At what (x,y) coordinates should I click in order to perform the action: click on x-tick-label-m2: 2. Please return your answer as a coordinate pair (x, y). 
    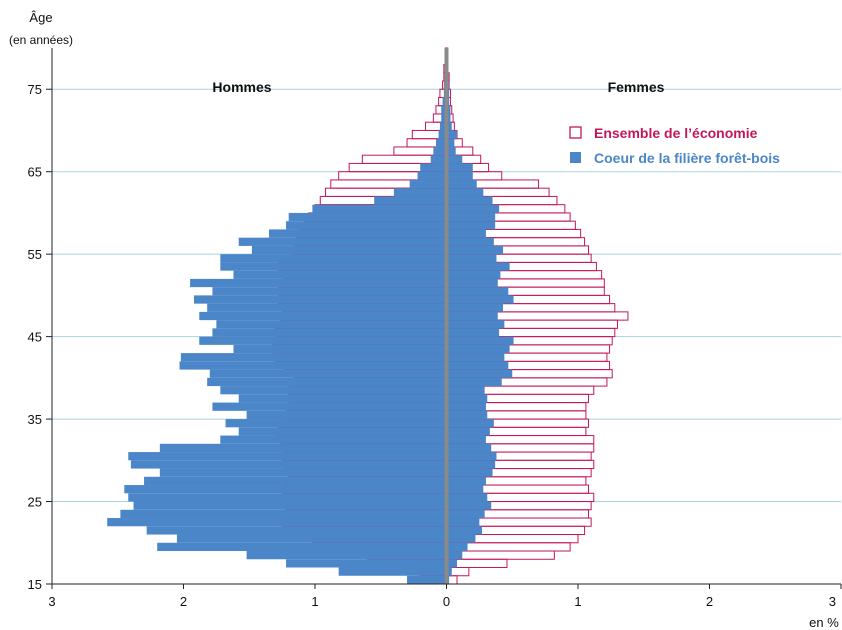
    Looking at the image, I should click on (183, 601).